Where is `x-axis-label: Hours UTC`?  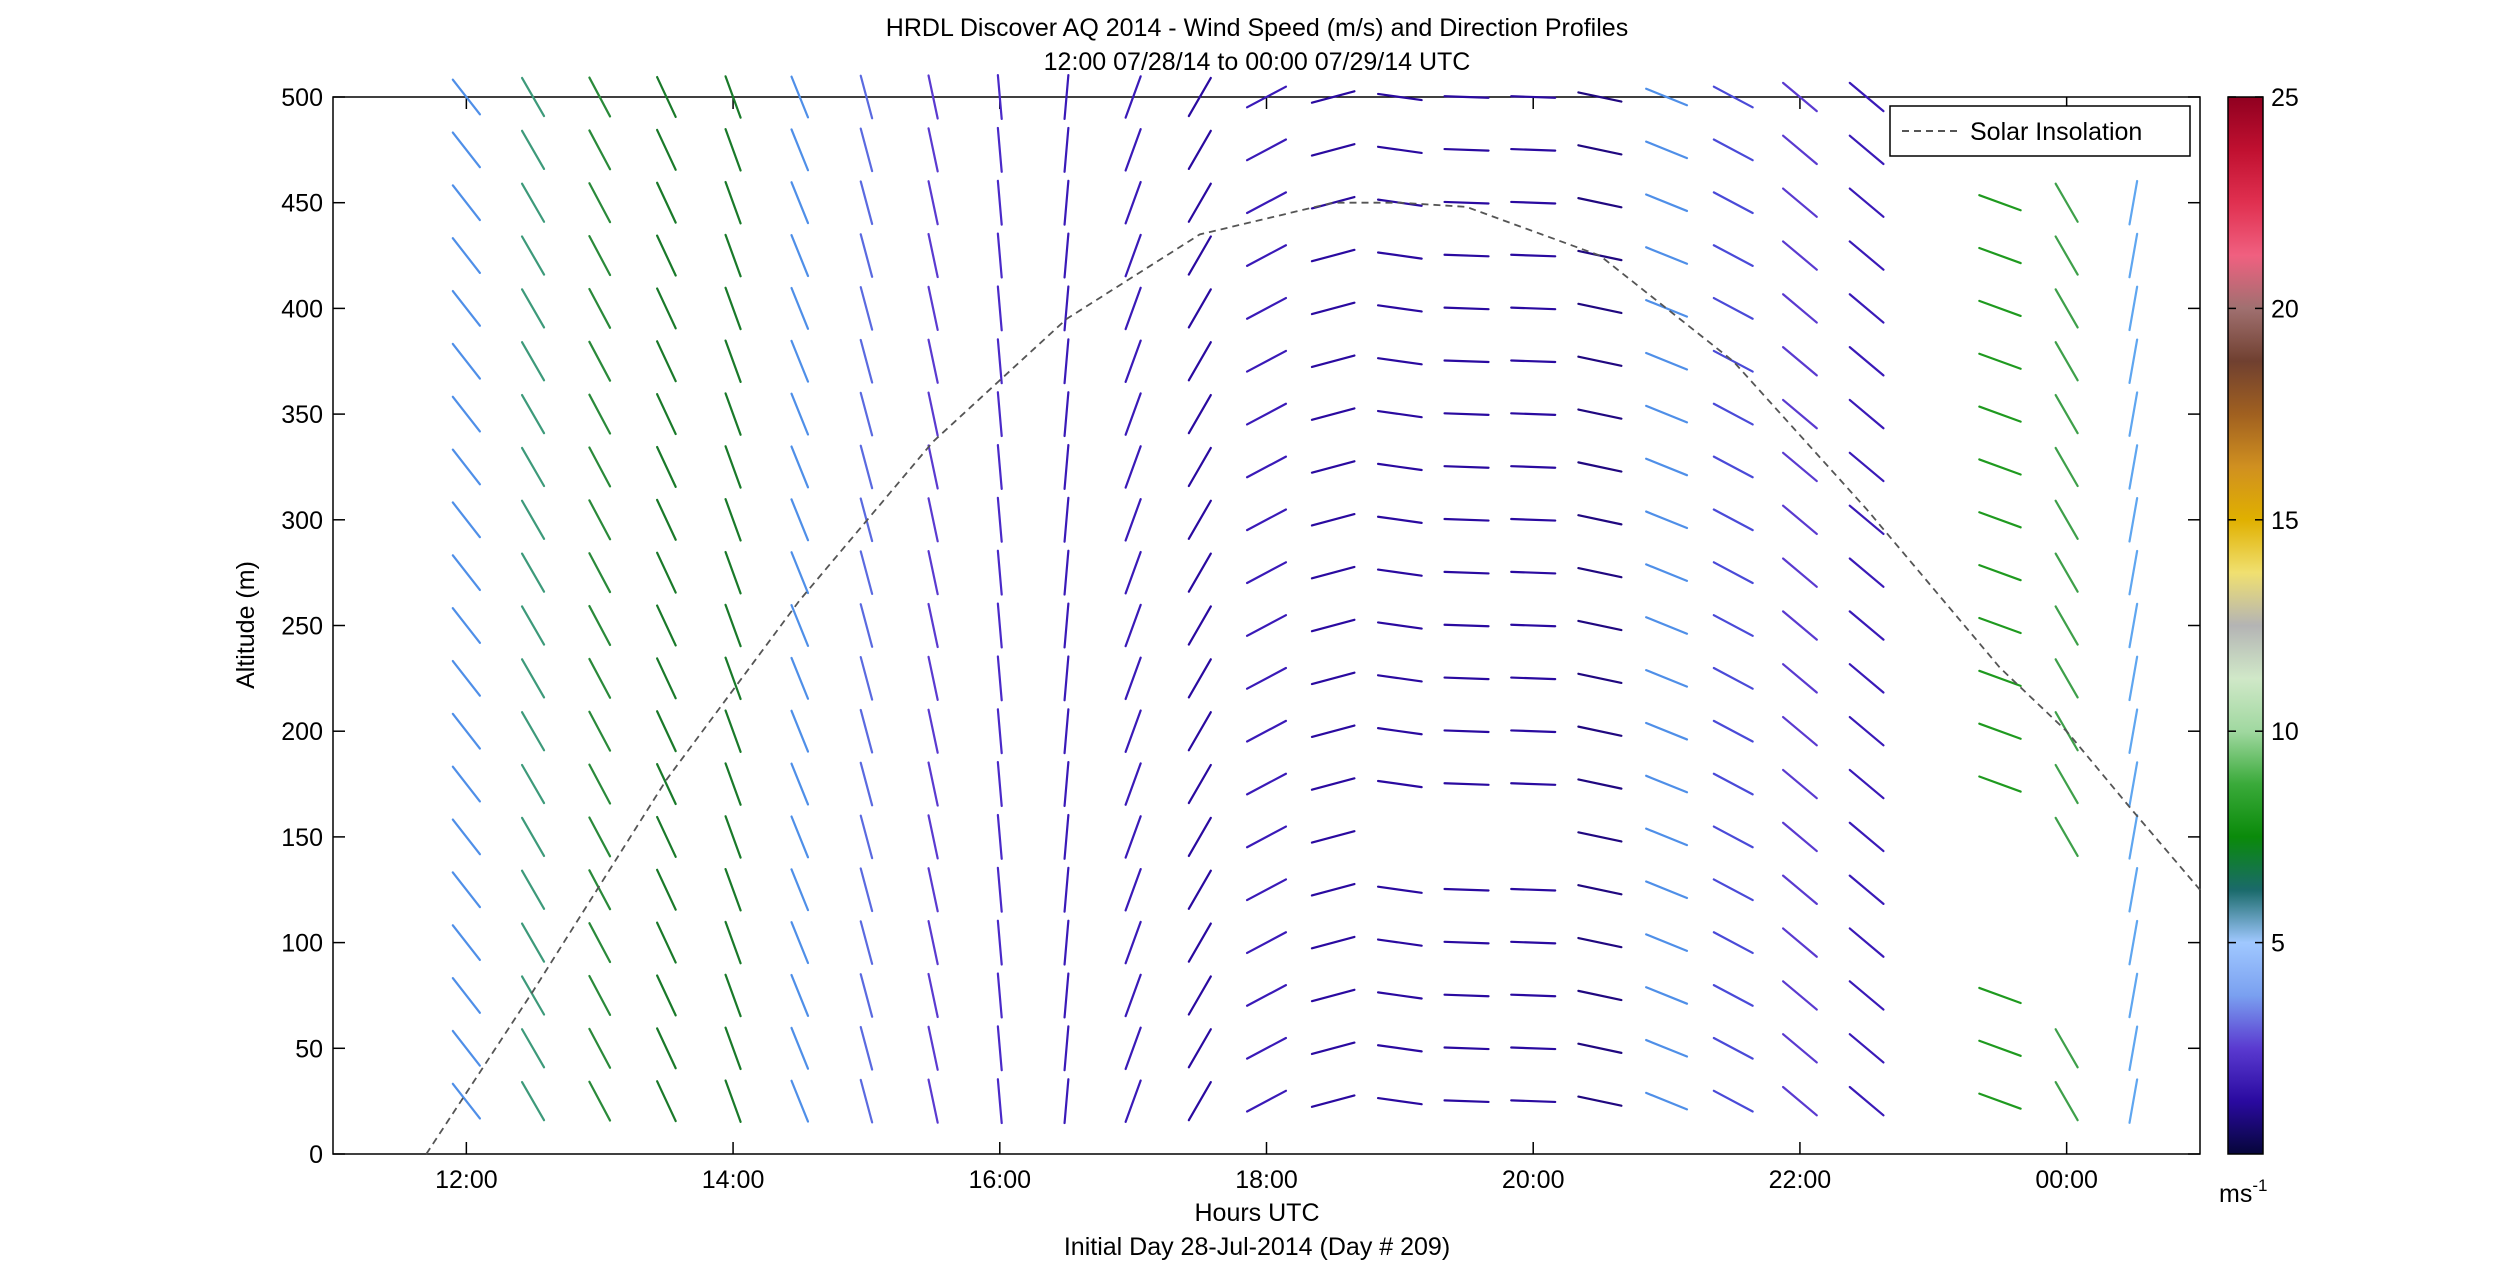 x-axis-label: Hours UTC is located at coordinates (1256, 1213).